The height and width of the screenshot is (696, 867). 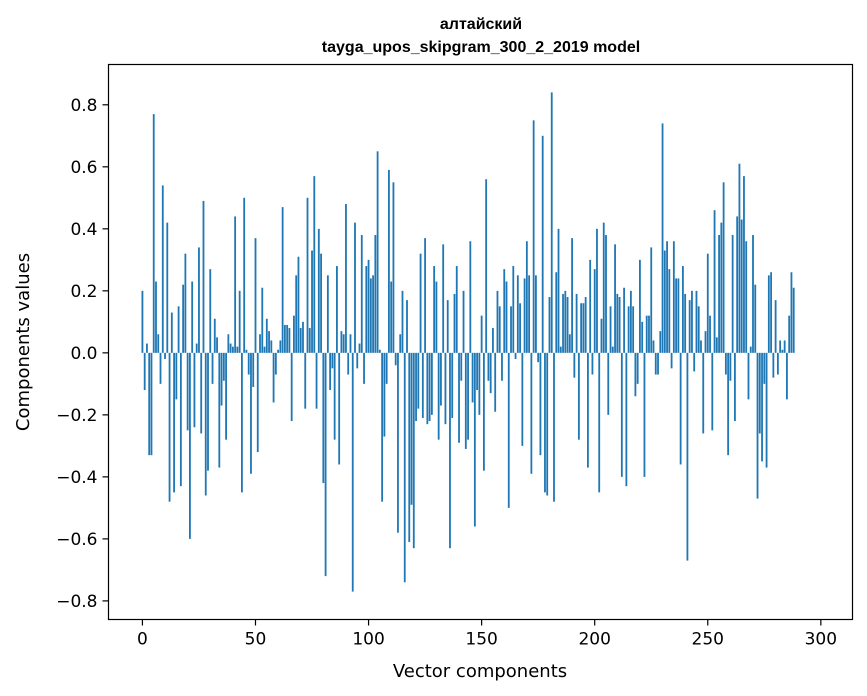 What do you see at coordinates (487, 634) in the screenshot?
I see `x-axis-ticks: 0 50 100 150 200 250 300` at bounding box center [487, 634].